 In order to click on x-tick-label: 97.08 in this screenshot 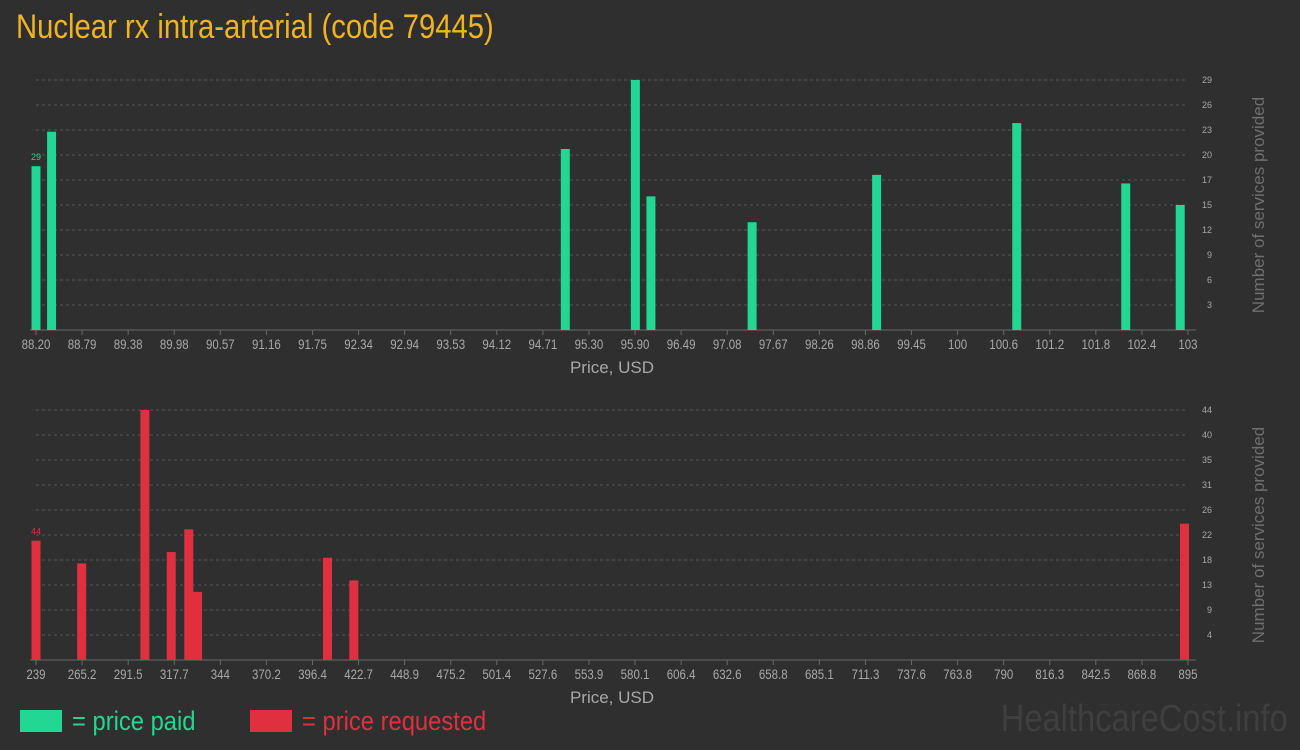, I will do `click(727, 344)`.